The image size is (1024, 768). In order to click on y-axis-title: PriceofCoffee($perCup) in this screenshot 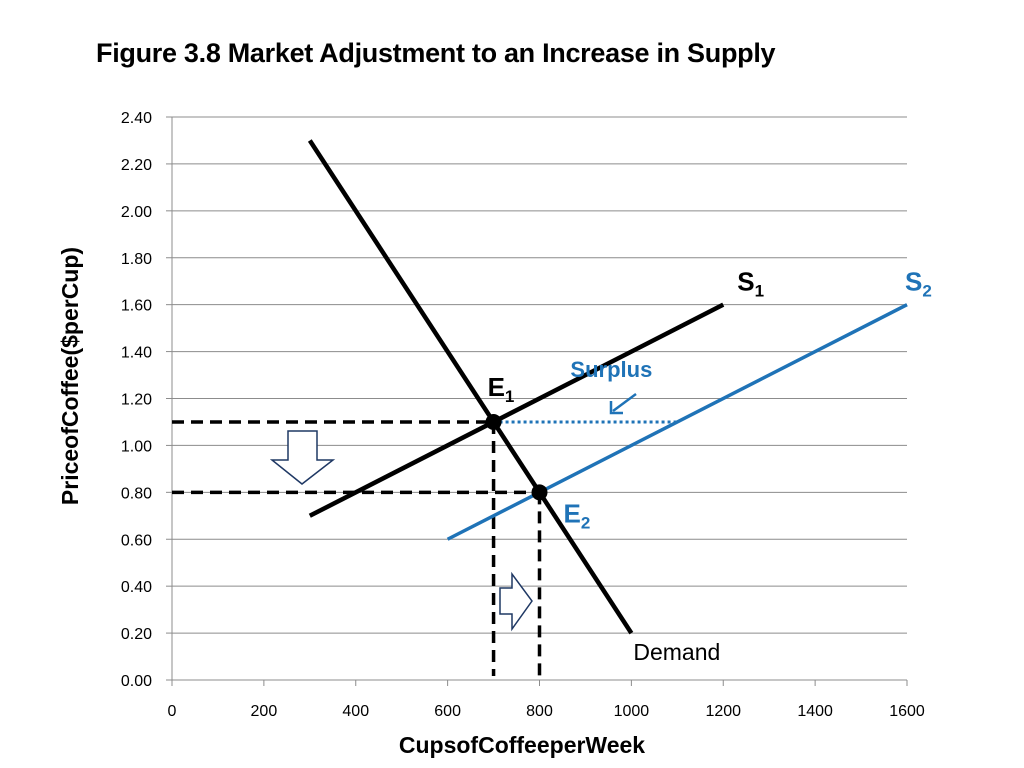, I will do `click(70, 376)`.